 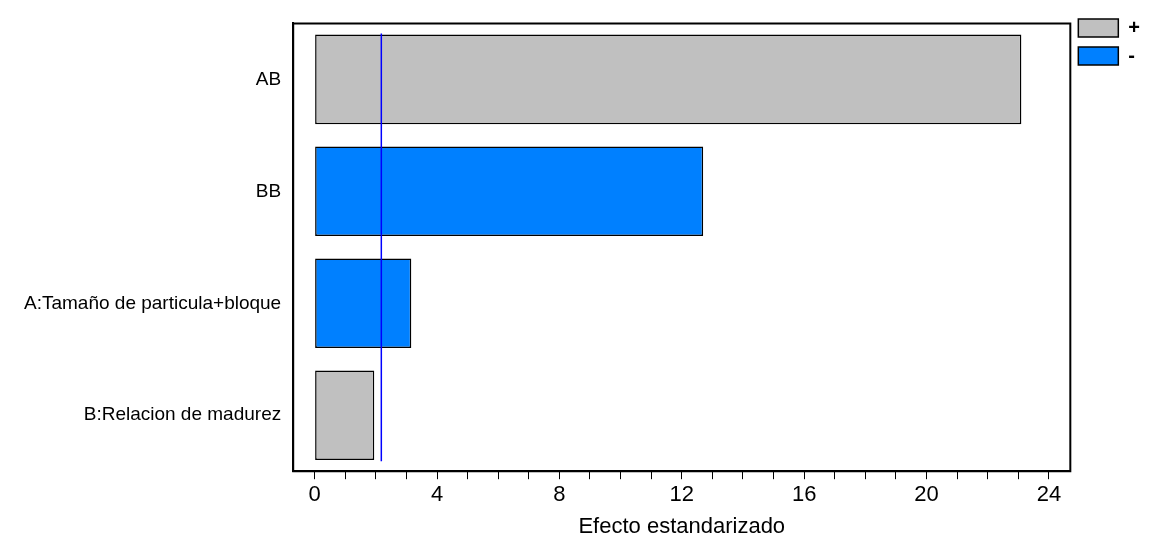 What do you see at coordinates (152, 302) in the screenshot?
I see `y-tick-label: A:Tamaño de particula+bloque` at bounding box center [152, 302].